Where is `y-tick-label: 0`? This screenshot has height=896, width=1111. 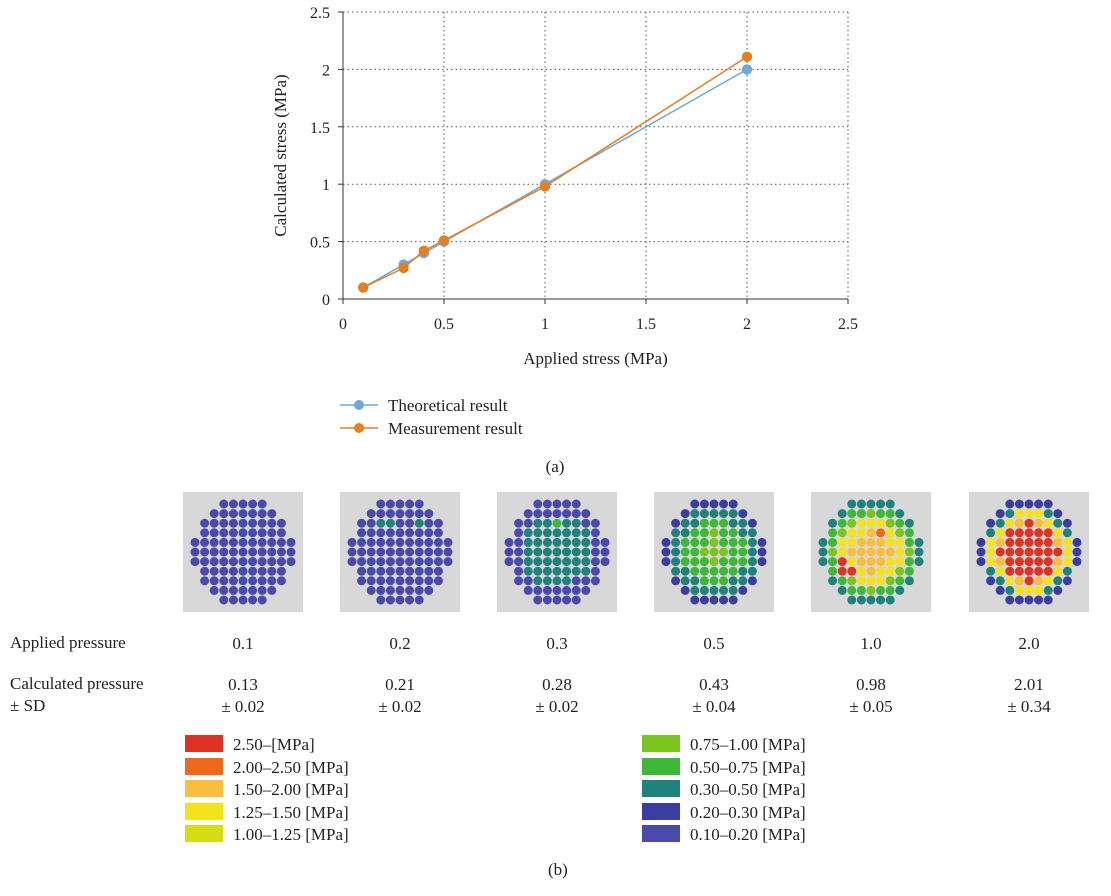
y-tick-label: 0 is located at coordinates (326, 300).